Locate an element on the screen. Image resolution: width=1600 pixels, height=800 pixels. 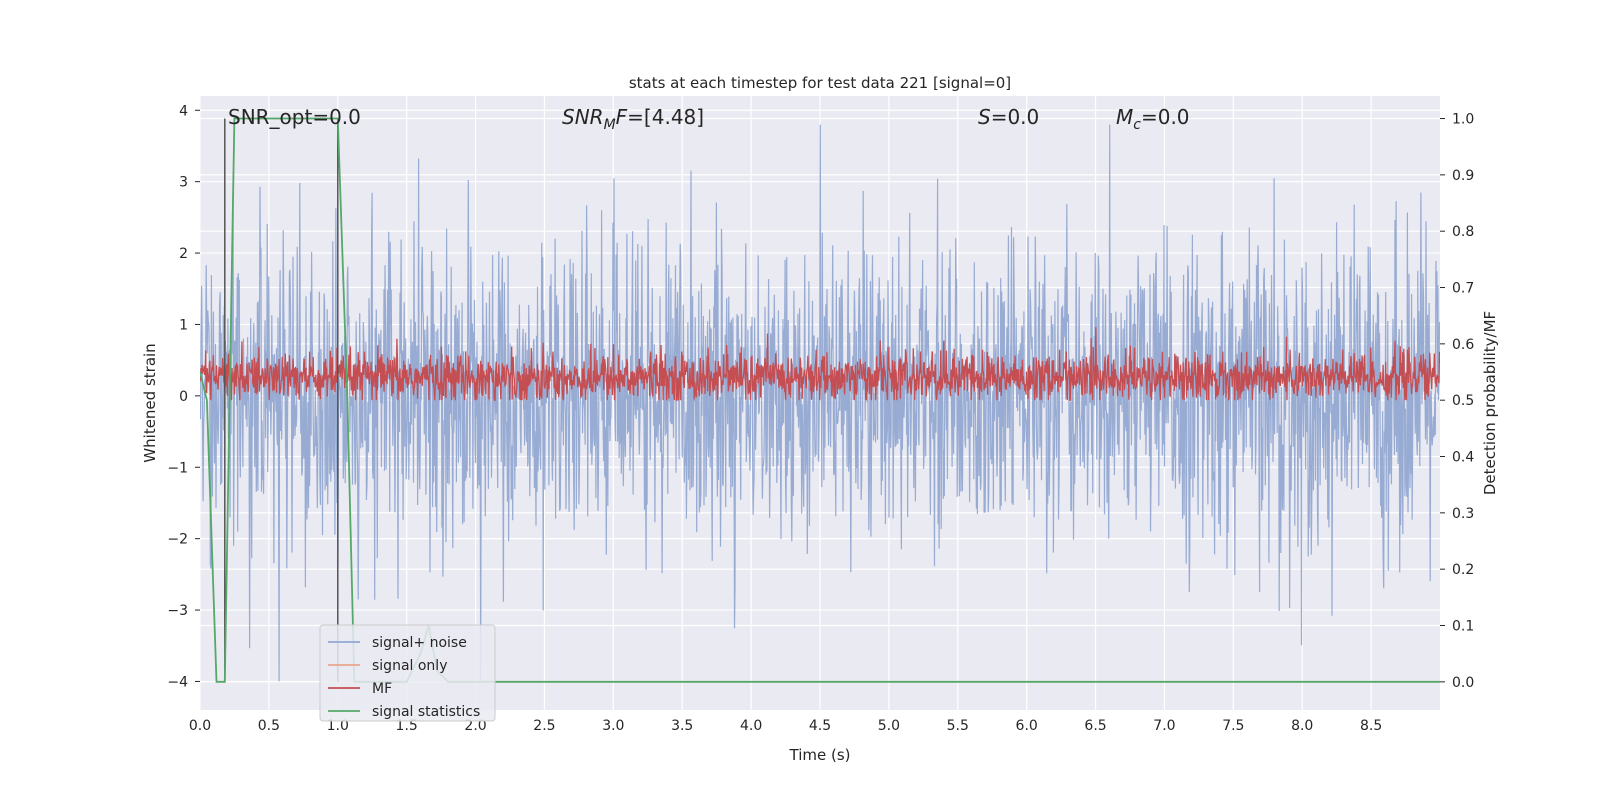
legend-label: signal statistics is located at coordinates (426, 712).